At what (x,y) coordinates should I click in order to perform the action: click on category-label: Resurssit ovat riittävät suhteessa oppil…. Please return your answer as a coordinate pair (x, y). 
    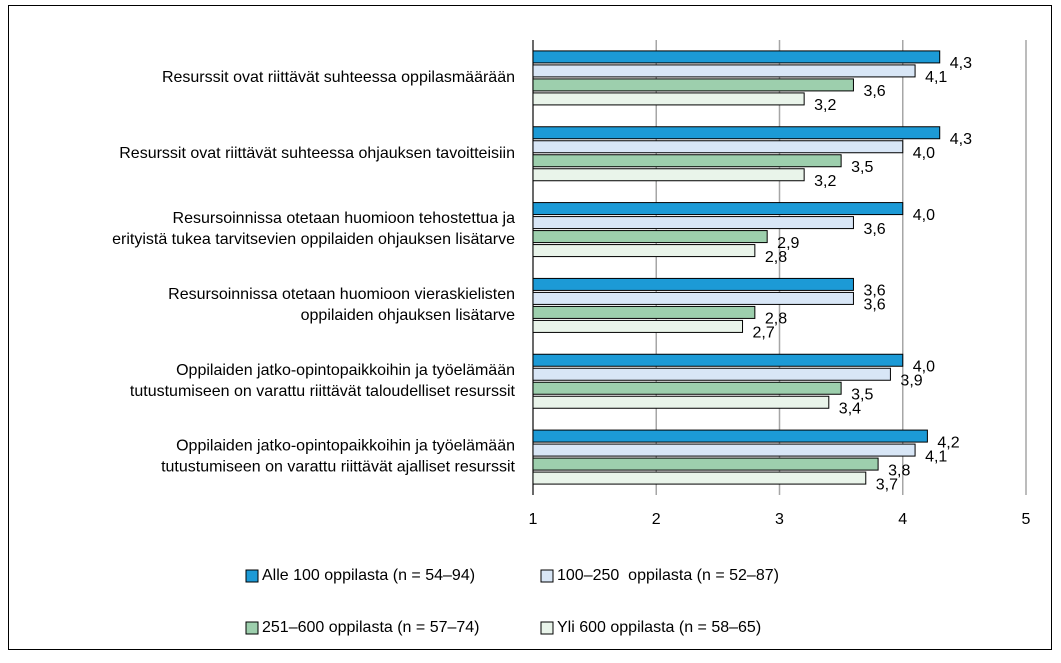
    Looking at the image, I should click on (338, 77).